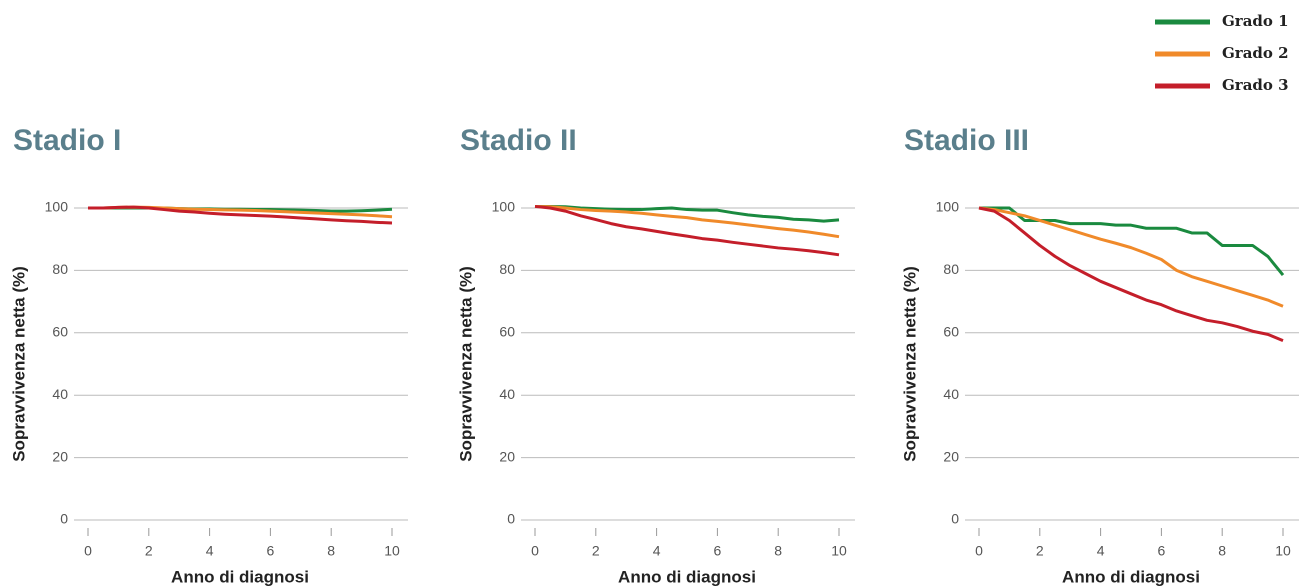 The width and height of the screenshot is (1299, 586). Describe the element at coordinates (67, 140) in the screenshot. I see `chart-title: Stadio I` at that location.